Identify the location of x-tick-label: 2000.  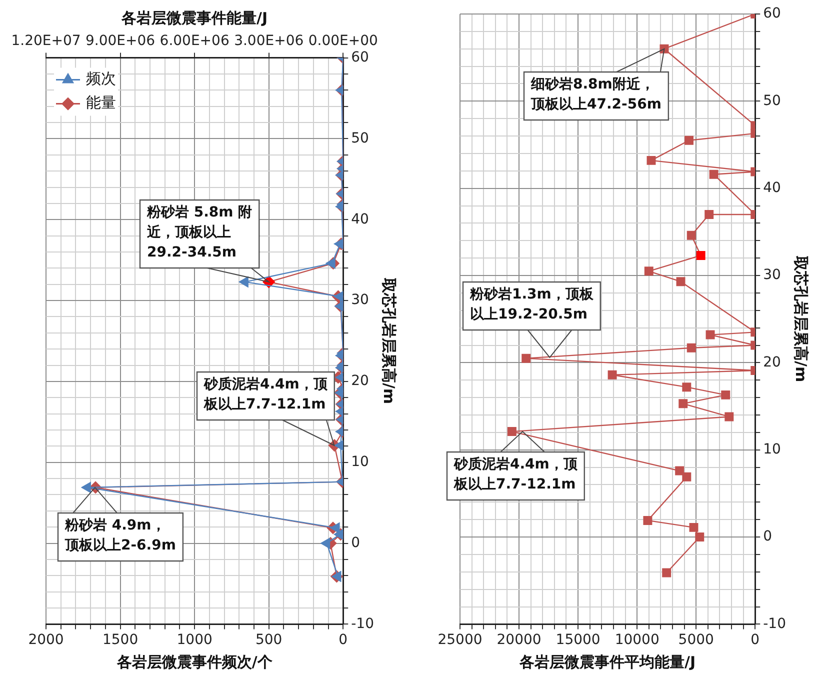
(46, 640).